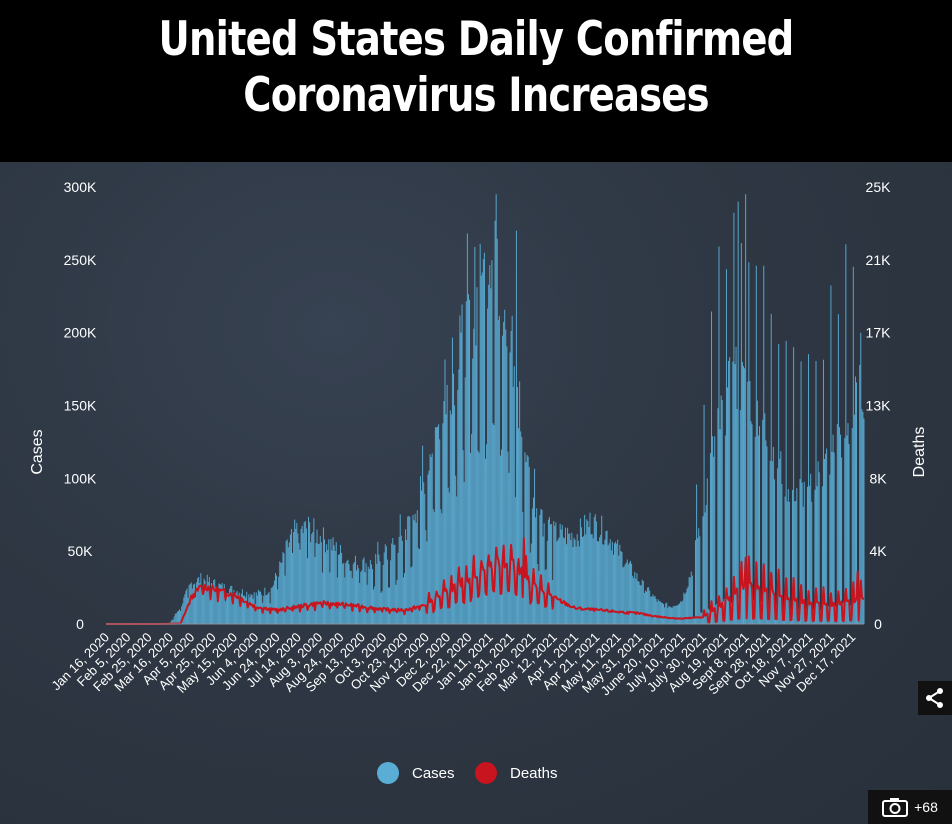 This screenshot has width=952, height=824. I want to click on deaths-line, so click(485, 581).